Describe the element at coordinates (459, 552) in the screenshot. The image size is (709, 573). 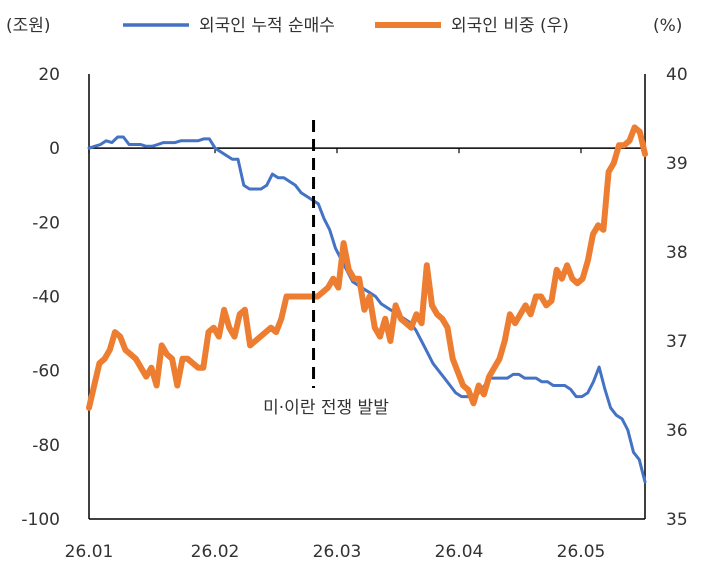
I see `x-tick-label: 26.04` at that location.